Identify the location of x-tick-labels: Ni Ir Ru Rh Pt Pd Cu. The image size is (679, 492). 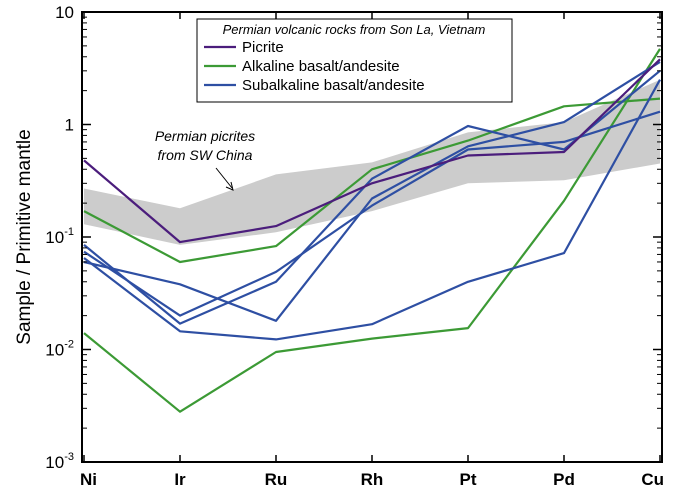
(372, 479).